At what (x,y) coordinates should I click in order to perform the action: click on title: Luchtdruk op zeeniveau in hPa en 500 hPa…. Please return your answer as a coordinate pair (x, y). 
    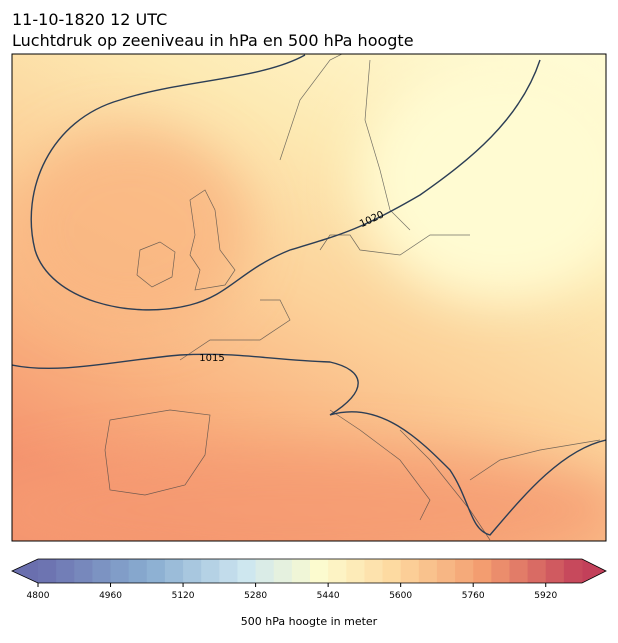
    Looking at the image, I should click on (213, 40).